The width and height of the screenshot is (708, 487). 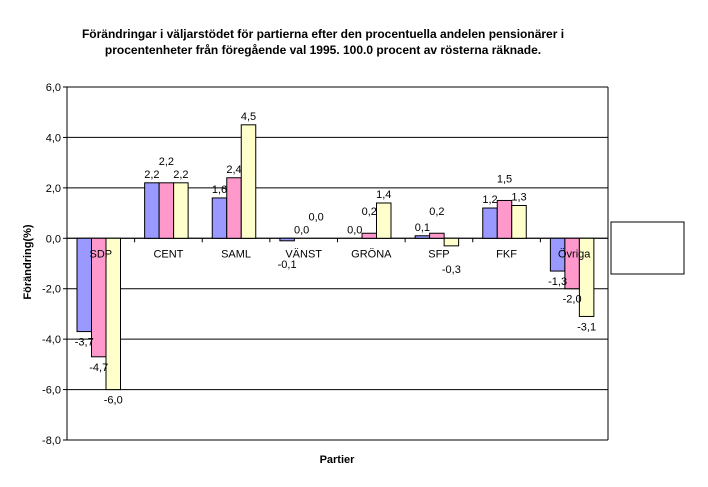 What do you see at coordinates (53, 189) in the screenshot?
I see `y-tick-label: 2,0` at bounding box center [53, 189].